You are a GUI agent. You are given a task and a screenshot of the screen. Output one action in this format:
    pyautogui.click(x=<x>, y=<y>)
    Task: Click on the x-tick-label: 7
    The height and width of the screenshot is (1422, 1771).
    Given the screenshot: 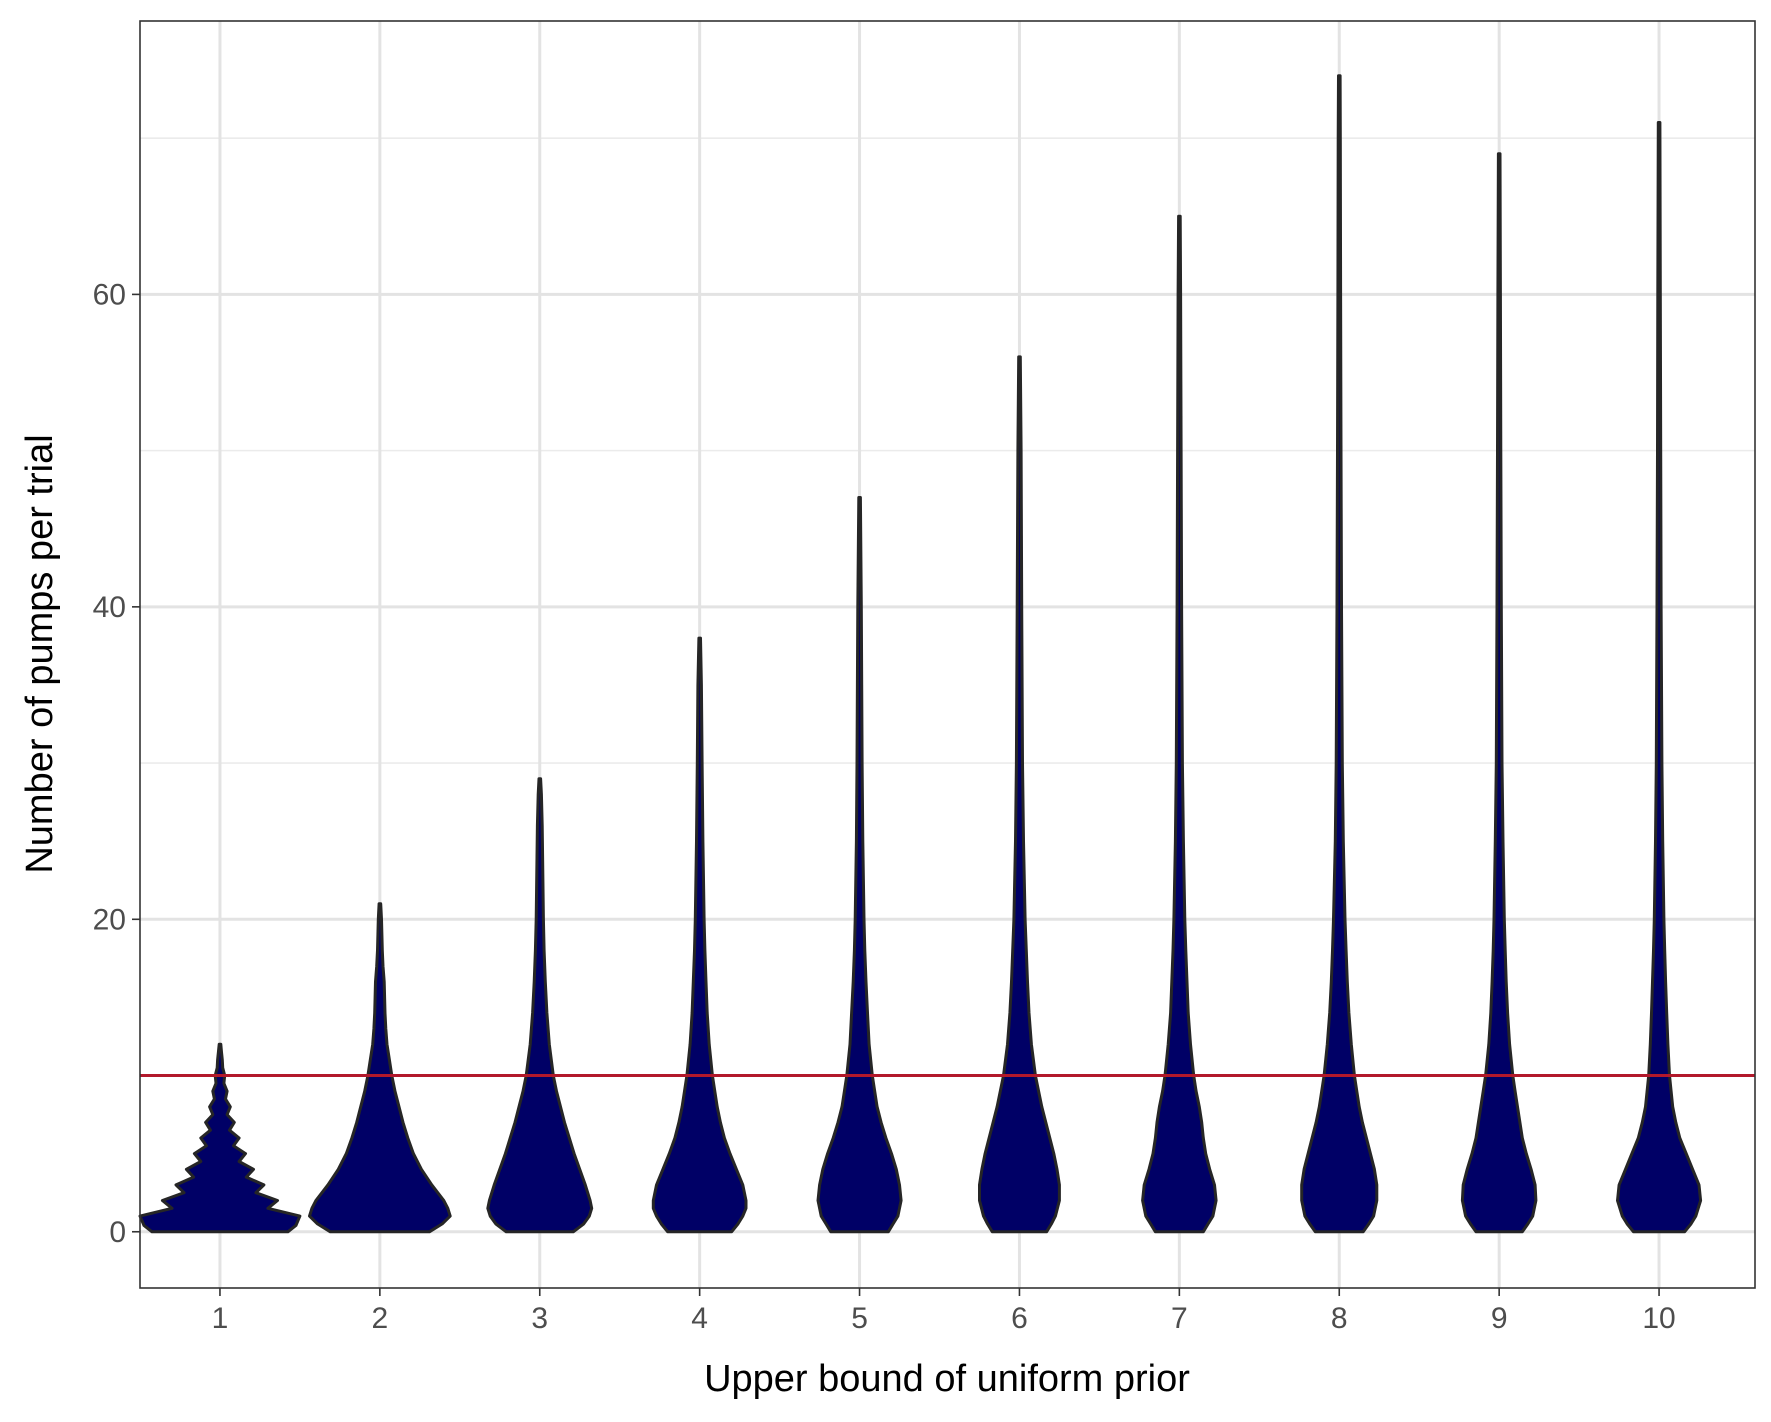 What is the action you would take?
    pyautogui.click(x=1179, y=1318)
    